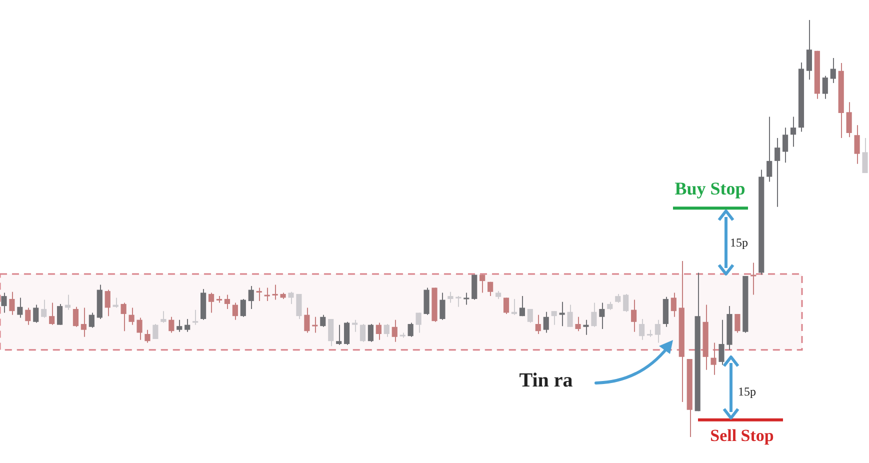 The image size is (869, 463). What do you see at coordinates (742, 436) in the screenshot?
I see `ref-line-label: Sell Stop` at bounding box center [742, 436].